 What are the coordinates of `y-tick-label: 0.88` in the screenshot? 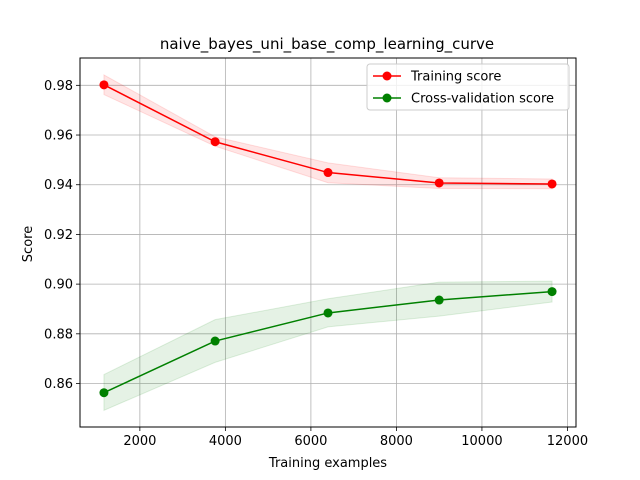 It's located at (58, 334).